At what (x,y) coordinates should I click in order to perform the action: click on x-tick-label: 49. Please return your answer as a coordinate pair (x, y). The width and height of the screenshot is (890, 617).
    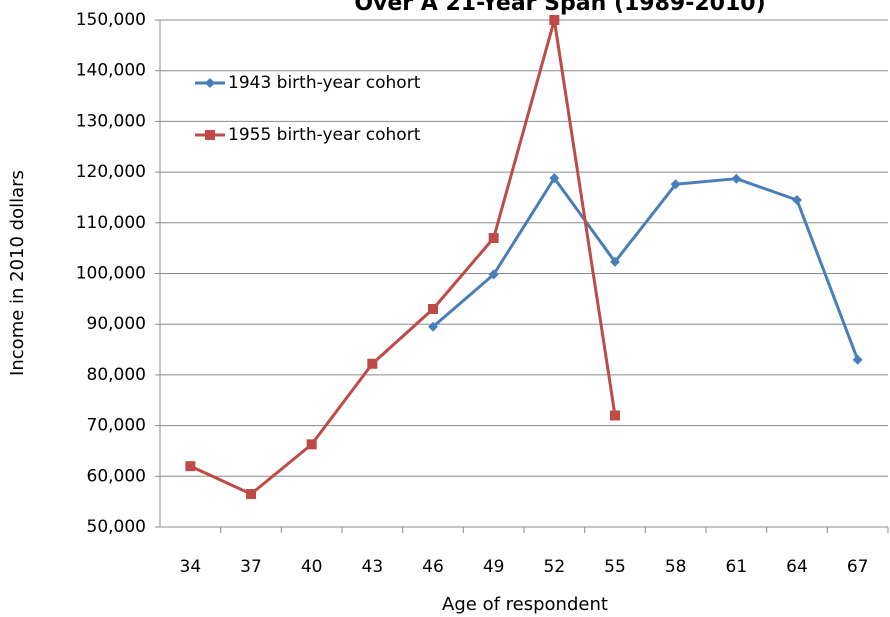
    Looking at the image, I should click on (494, 567).